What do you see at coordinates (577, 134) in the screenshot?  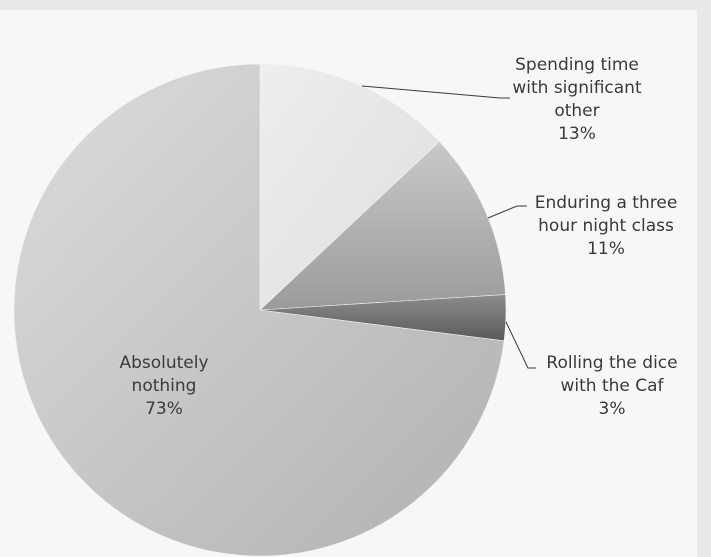 I see `slice-value-label: 13%` at bounding box center [577, 134].